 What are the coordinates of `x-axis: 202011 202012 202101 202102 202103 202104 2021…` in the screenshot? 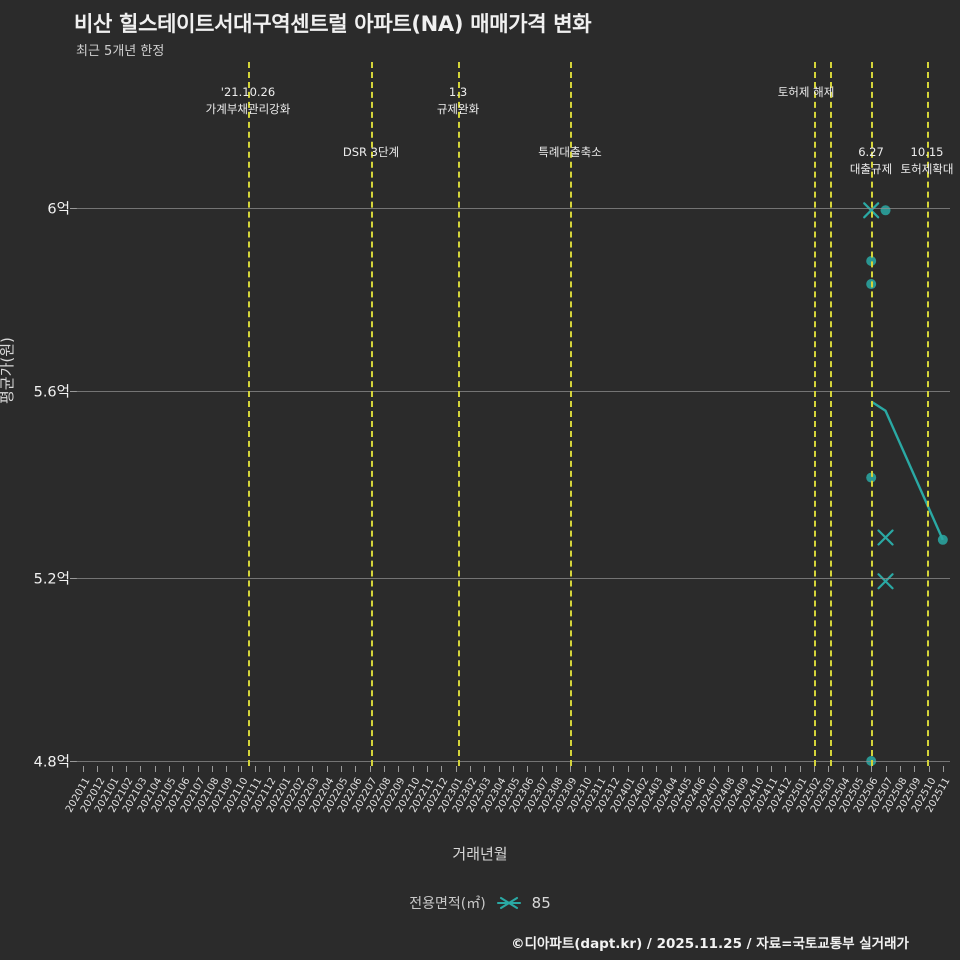 It's located at (508, 801).